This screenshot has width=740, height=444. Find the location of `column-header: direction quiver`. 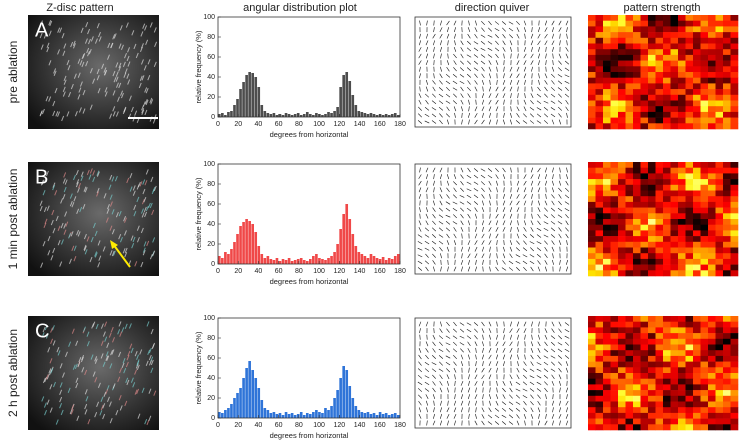

column-header: direction quiver is located at coordinates (492, 8).